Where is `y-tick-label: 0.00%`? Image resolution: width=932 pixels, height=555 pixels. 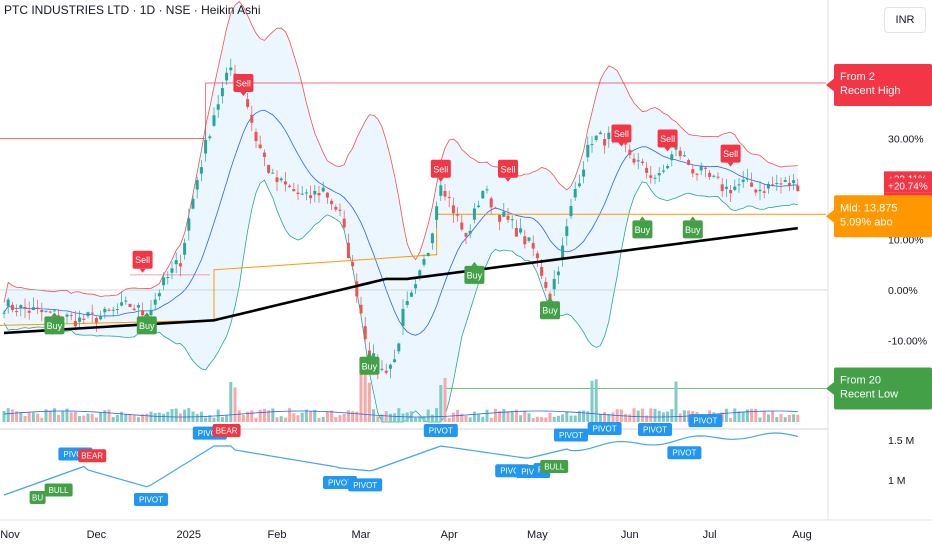 y-tick-label: 0.00% is located at coordinates (903, 291).